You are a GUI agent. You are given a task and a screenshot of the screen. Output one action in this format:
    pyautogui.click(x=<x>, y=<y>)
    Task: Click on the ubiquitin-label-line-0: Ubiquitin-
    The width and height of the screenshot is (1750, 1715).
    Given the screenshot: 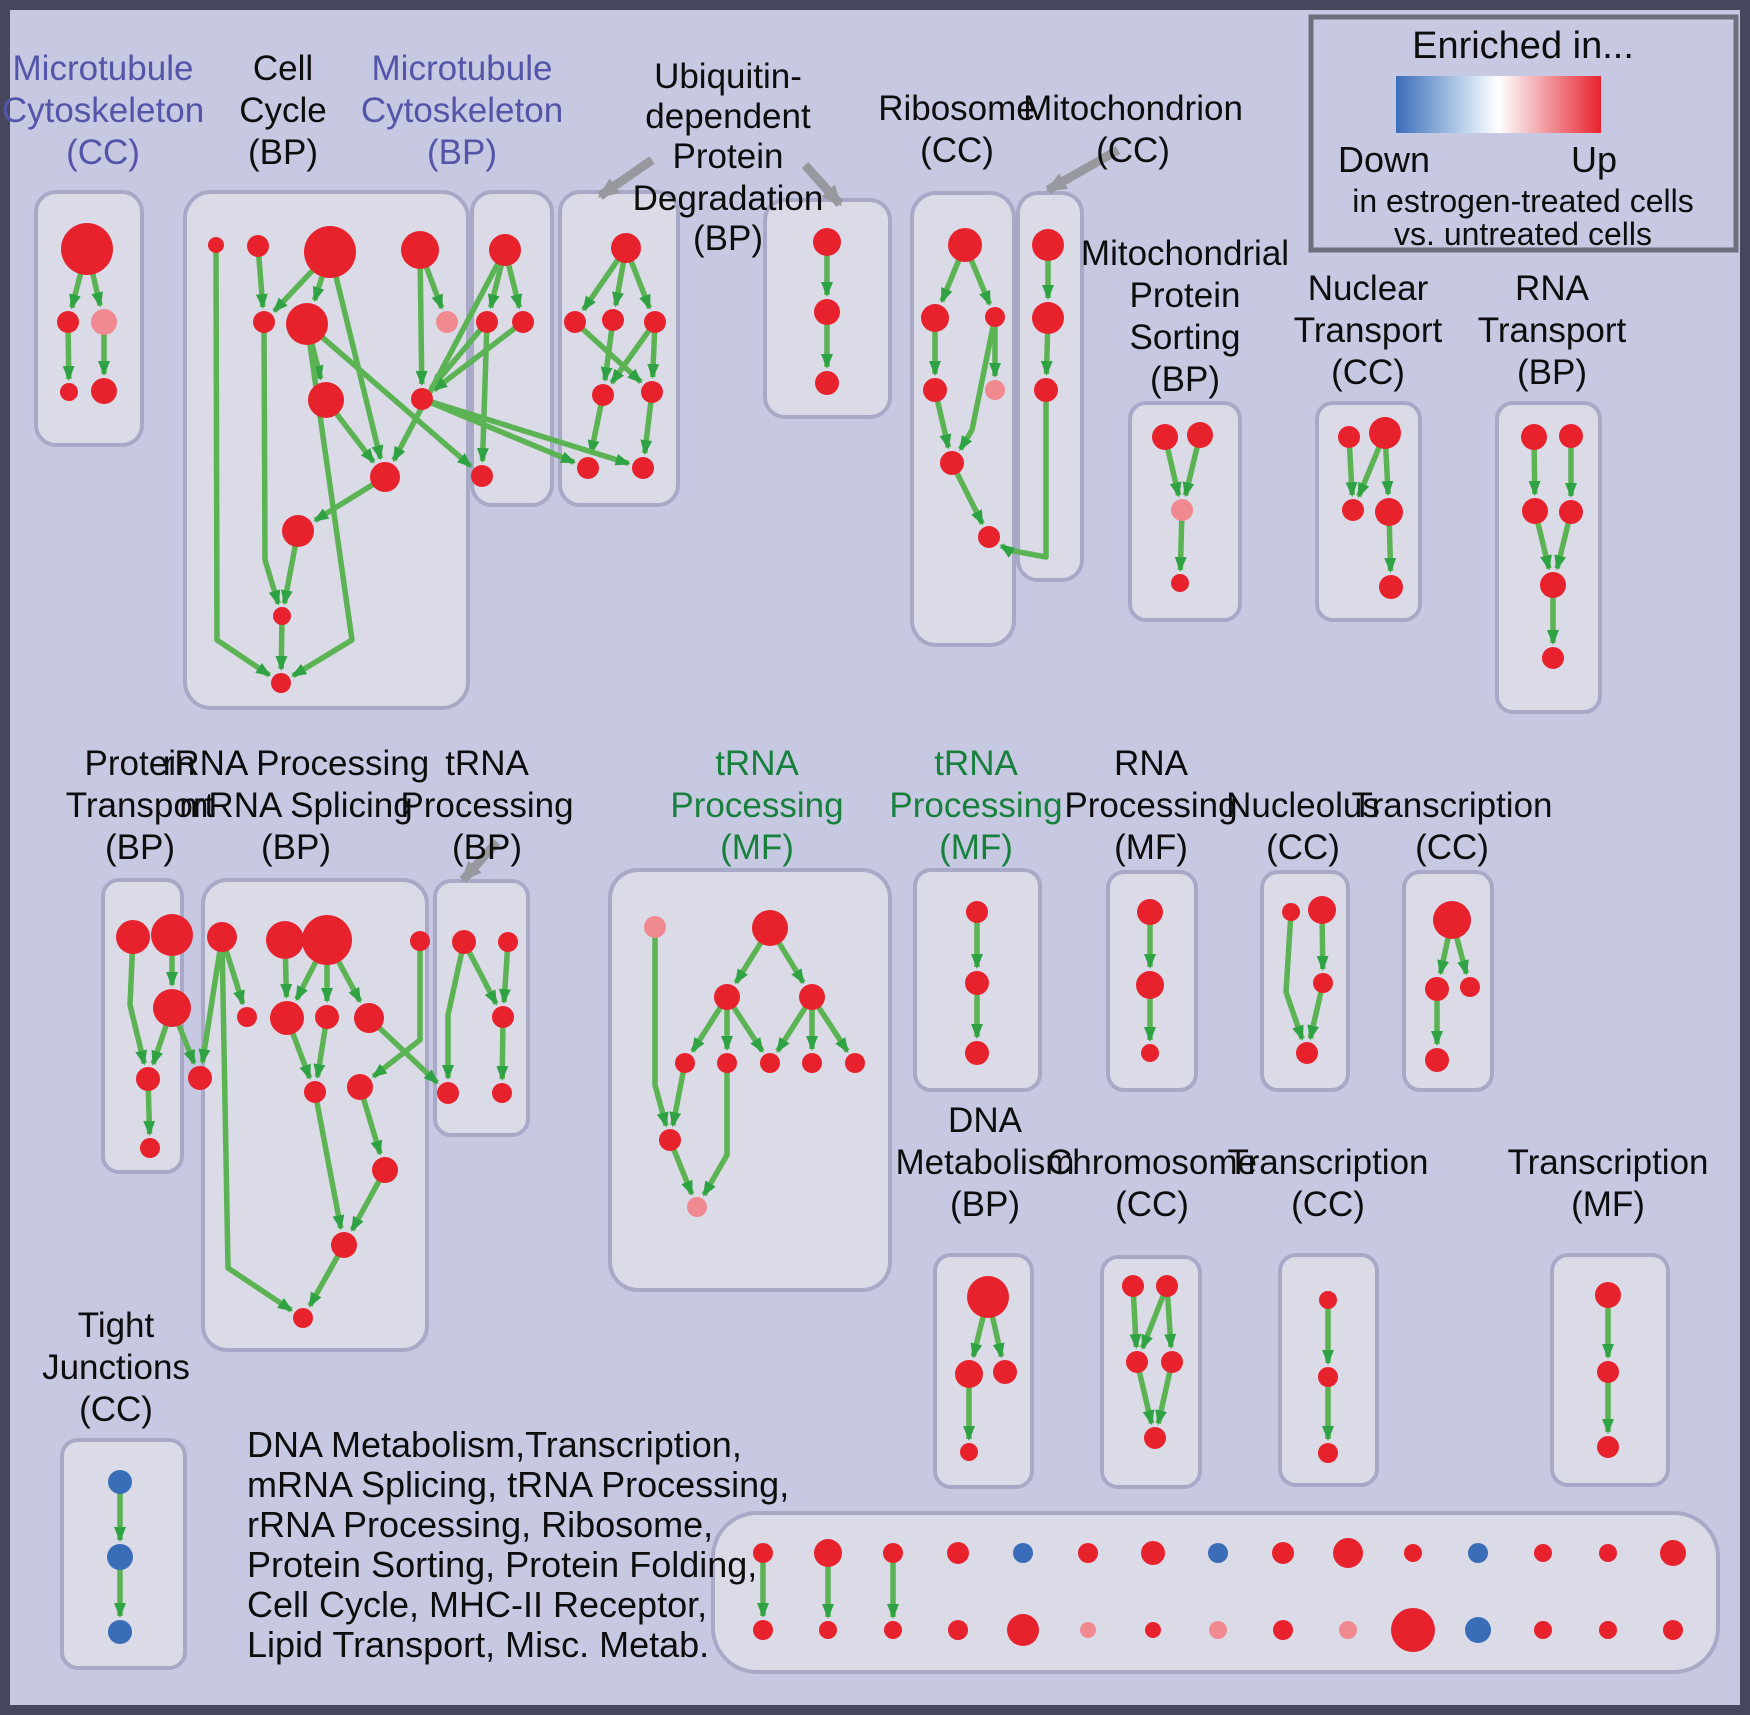 What is the action you would take?
    pyautogui.click(x=728, y=76)
    